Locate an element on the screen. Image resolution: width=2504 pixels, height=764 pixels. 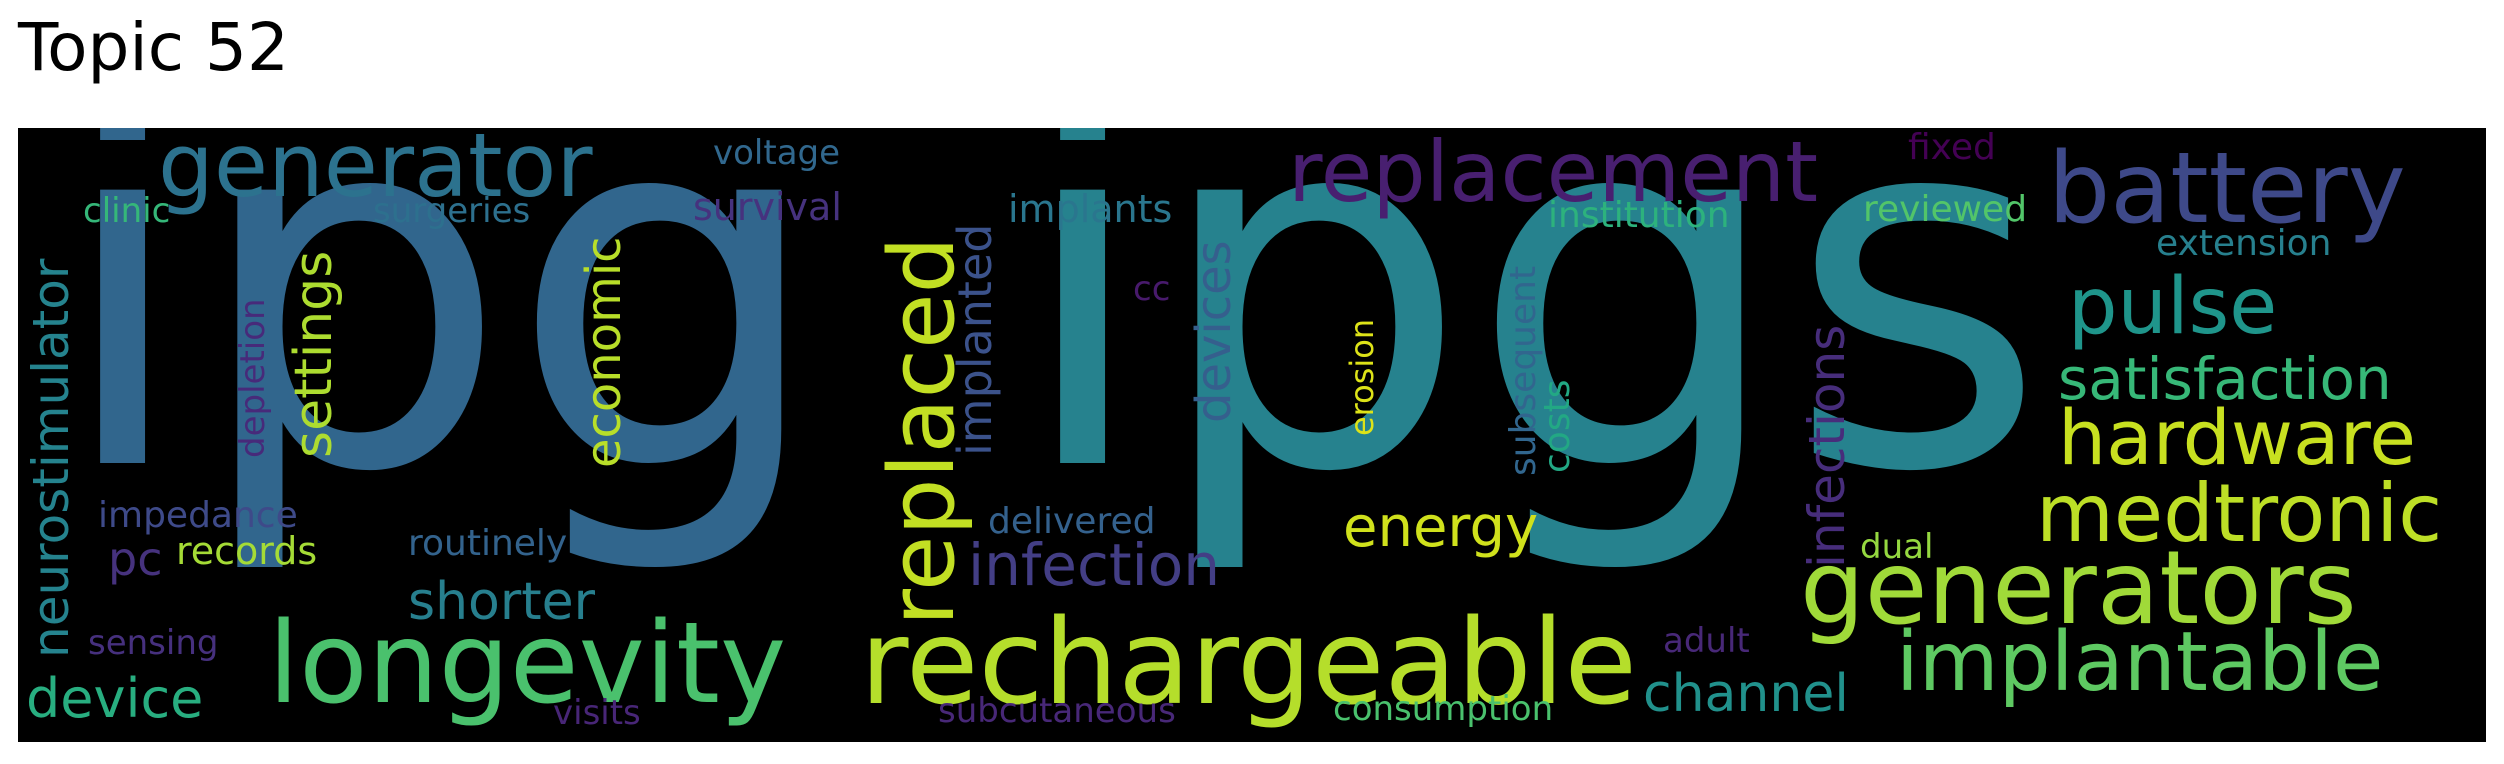
word-longevity: longevity is located at coordinates (527, 664).